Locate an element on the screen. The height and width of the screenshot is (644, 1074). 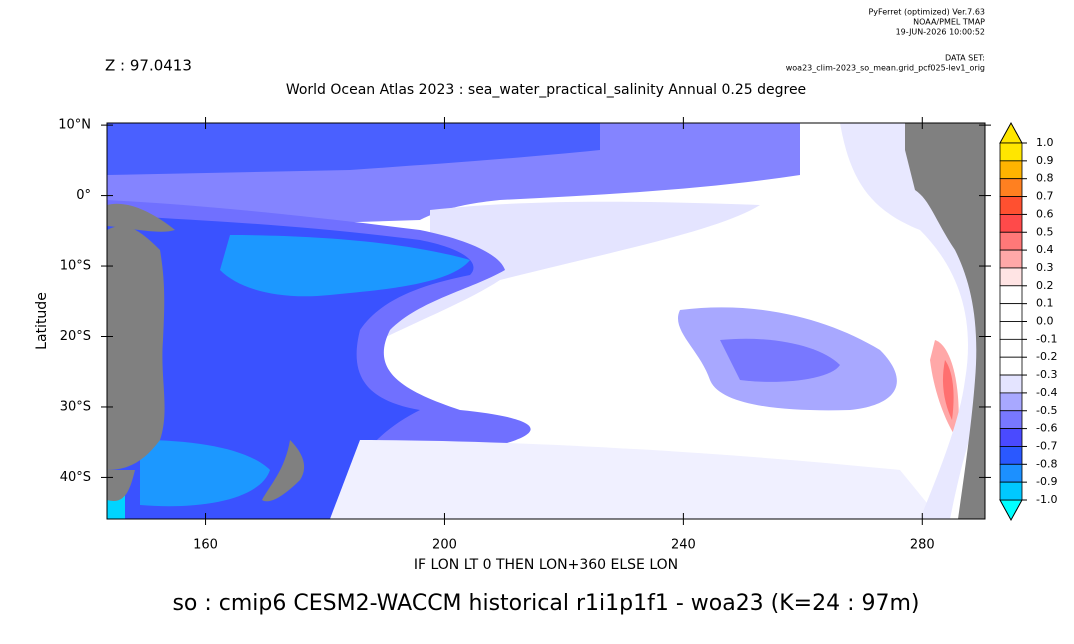
x-tick-label: 240 is located at coordinates (683, 545).